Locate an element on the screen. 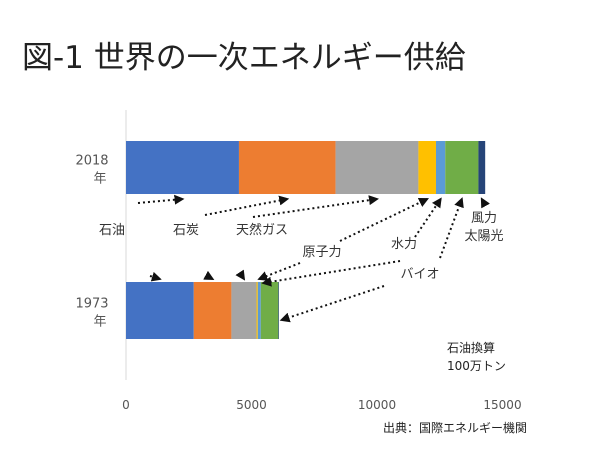 This screenshot has height=450, width=600. x-tick-10000: 10000 is located at coordinates (377, 405).